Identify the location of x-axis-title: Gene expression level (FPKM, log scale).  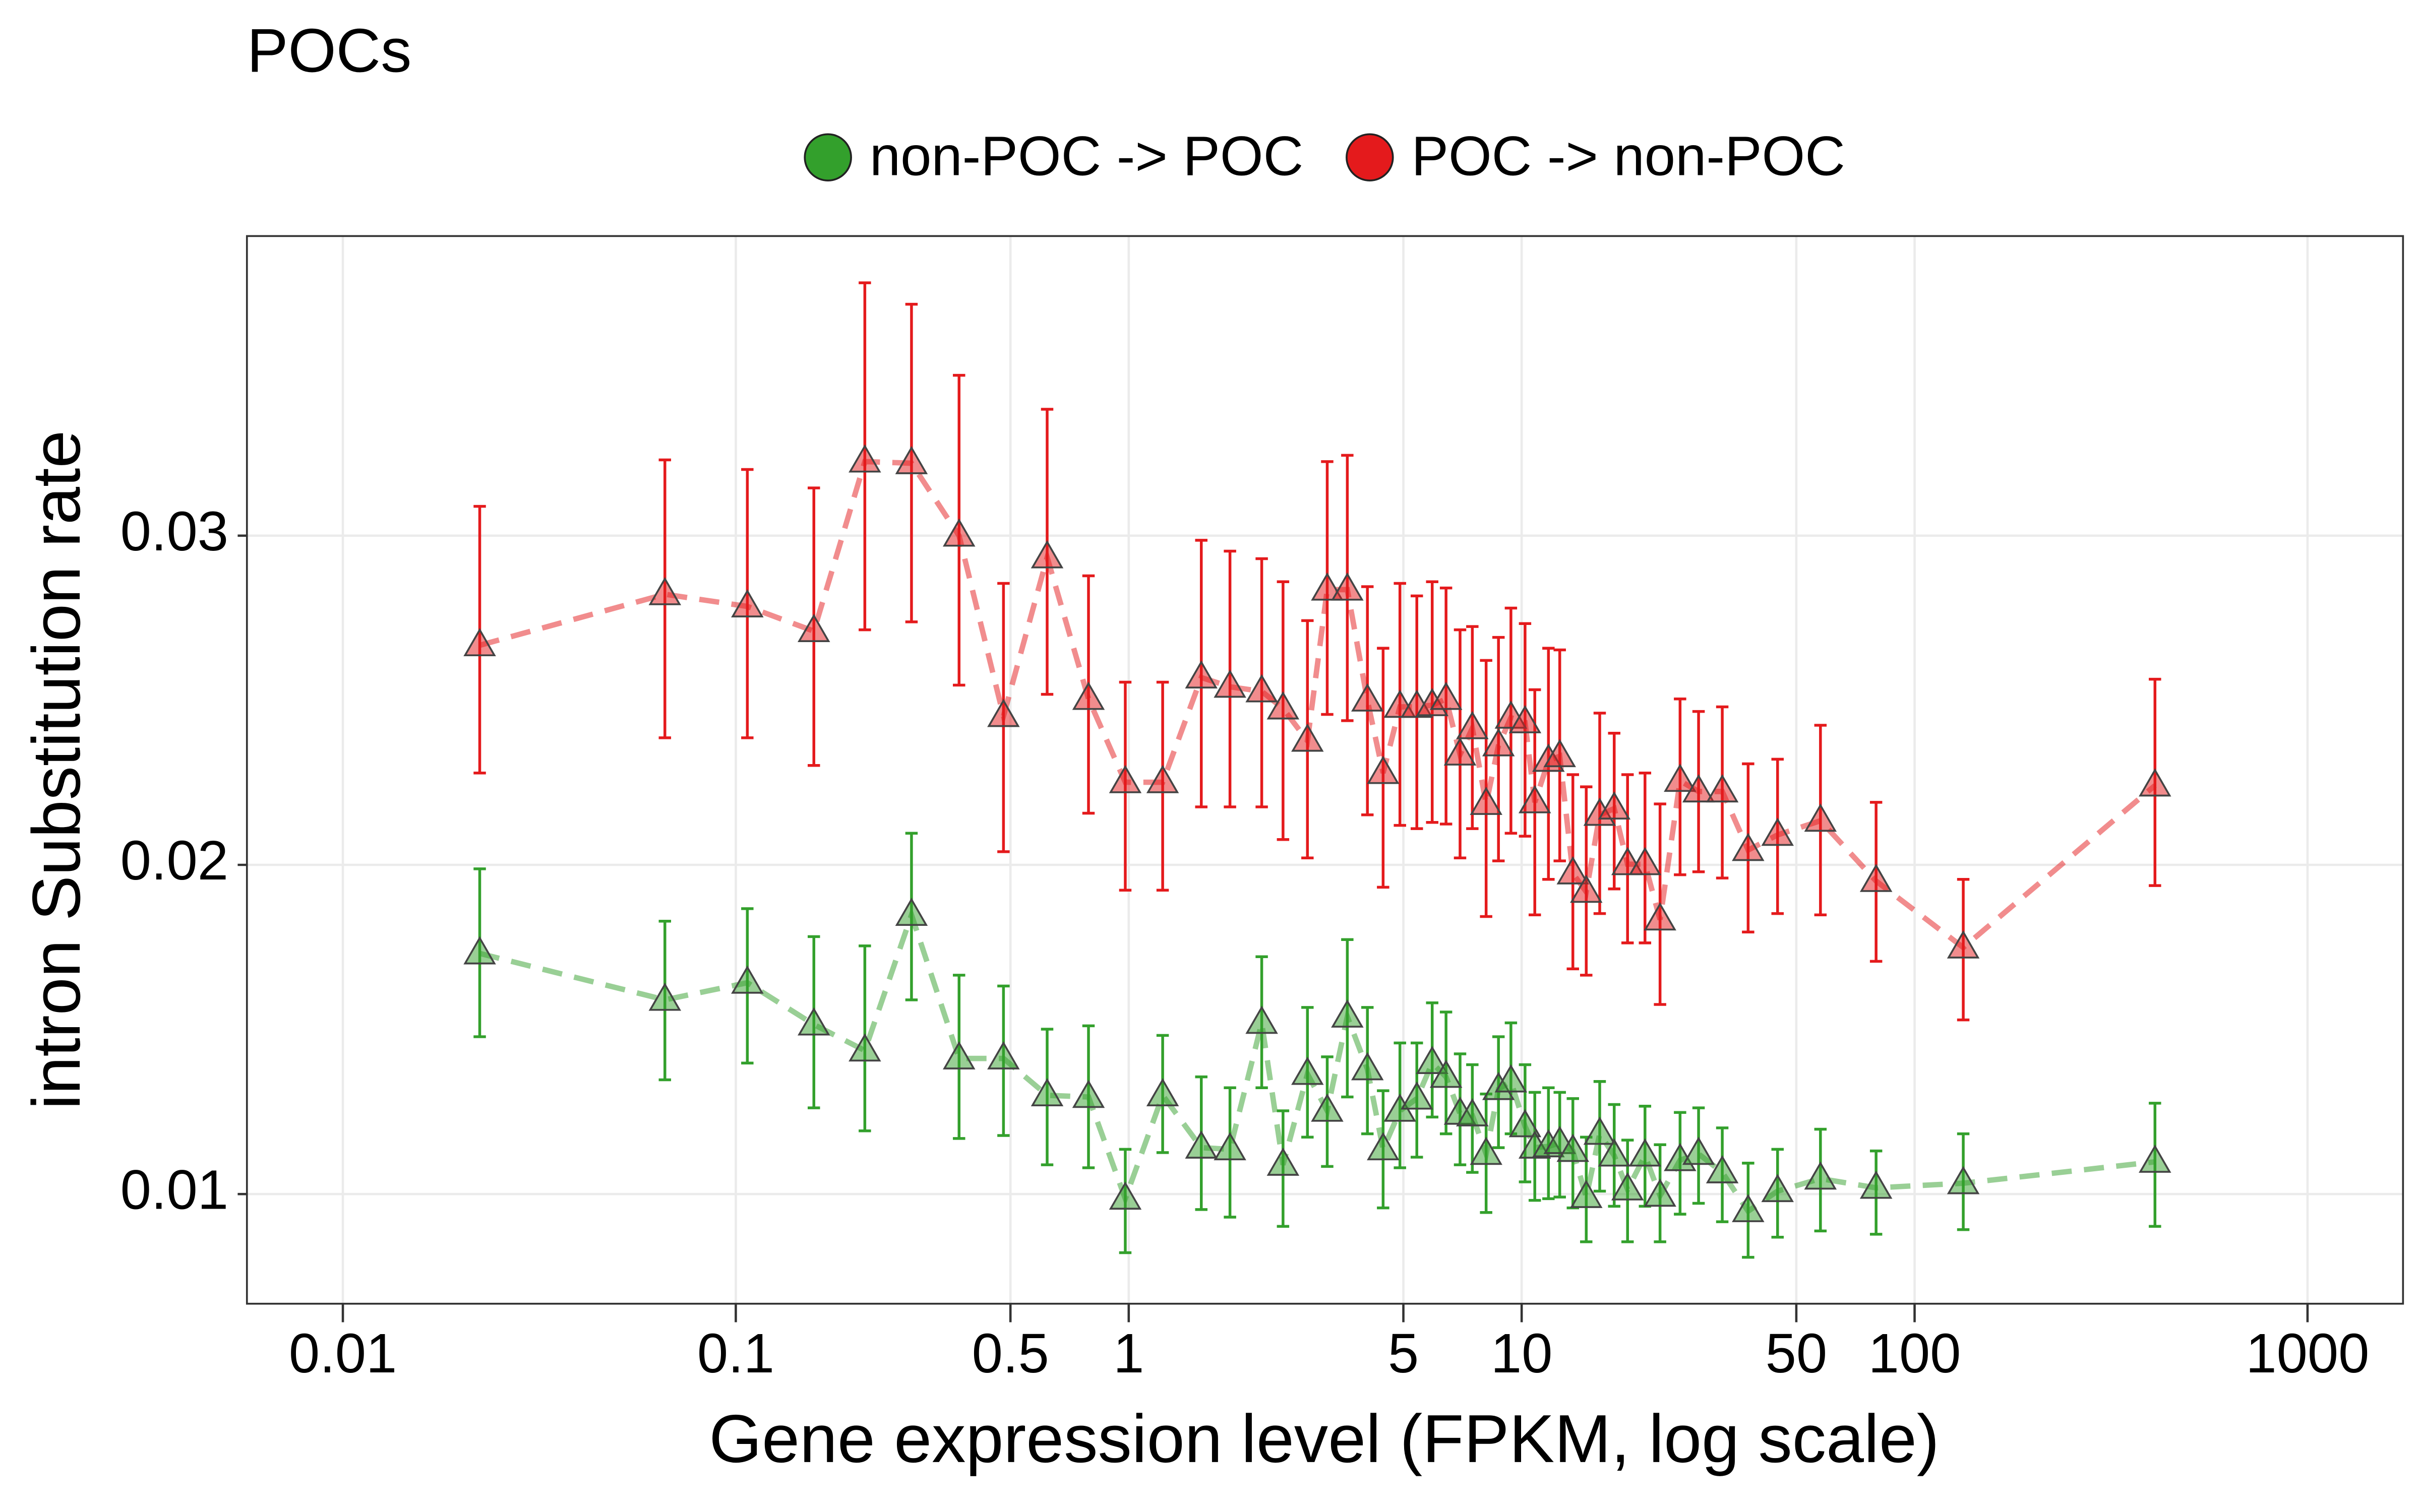
(1324, 1439).